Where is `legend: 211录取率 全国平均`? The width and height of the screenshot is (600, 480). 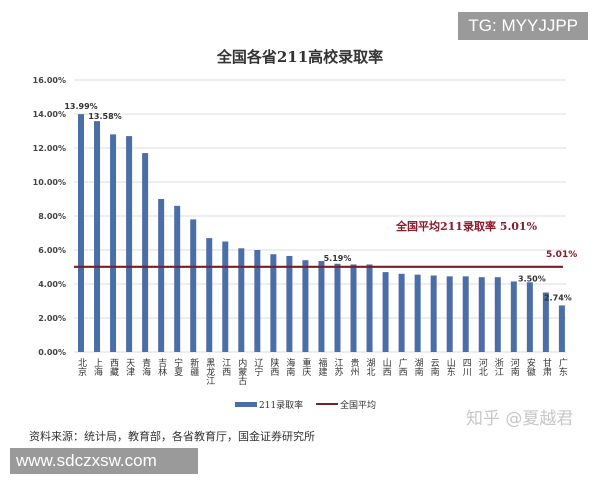
legend: 211录取率 全国平均 is located at coordinates (305, 405).